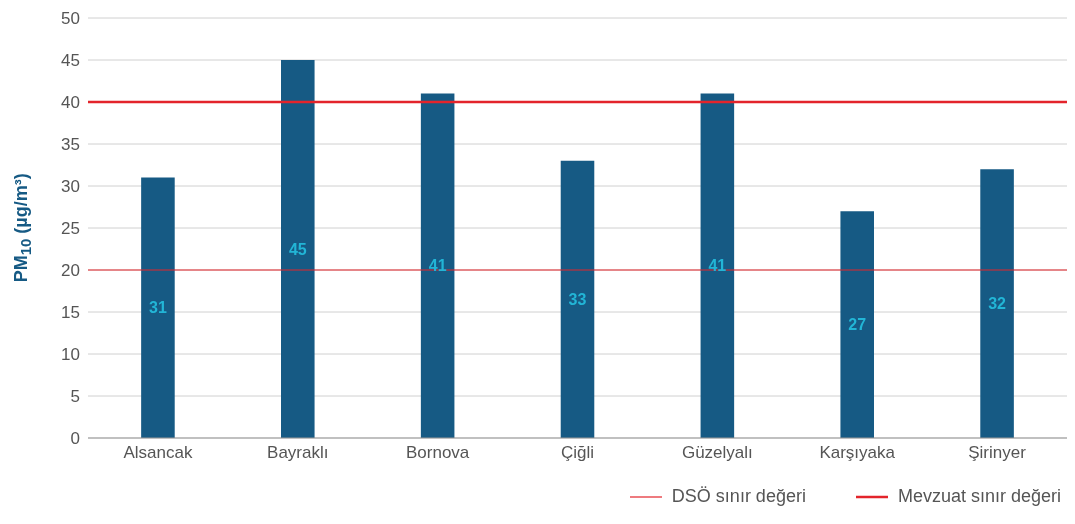 The height and width of the screenshot is (524, 1075). What do you see at coordinates (857, 453) in the screenshot?
I see `x-tick-label: Karşıyaka` at bounding box center [857, 453].